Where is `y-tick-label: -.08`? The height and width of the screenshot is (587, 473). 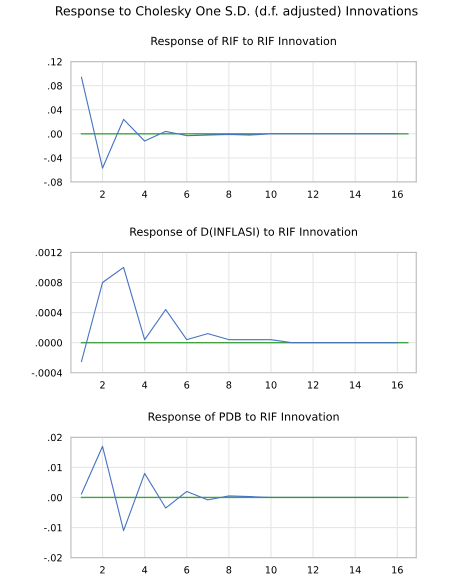 y-tick-label: -.08 is located at coordinates (53, 182).